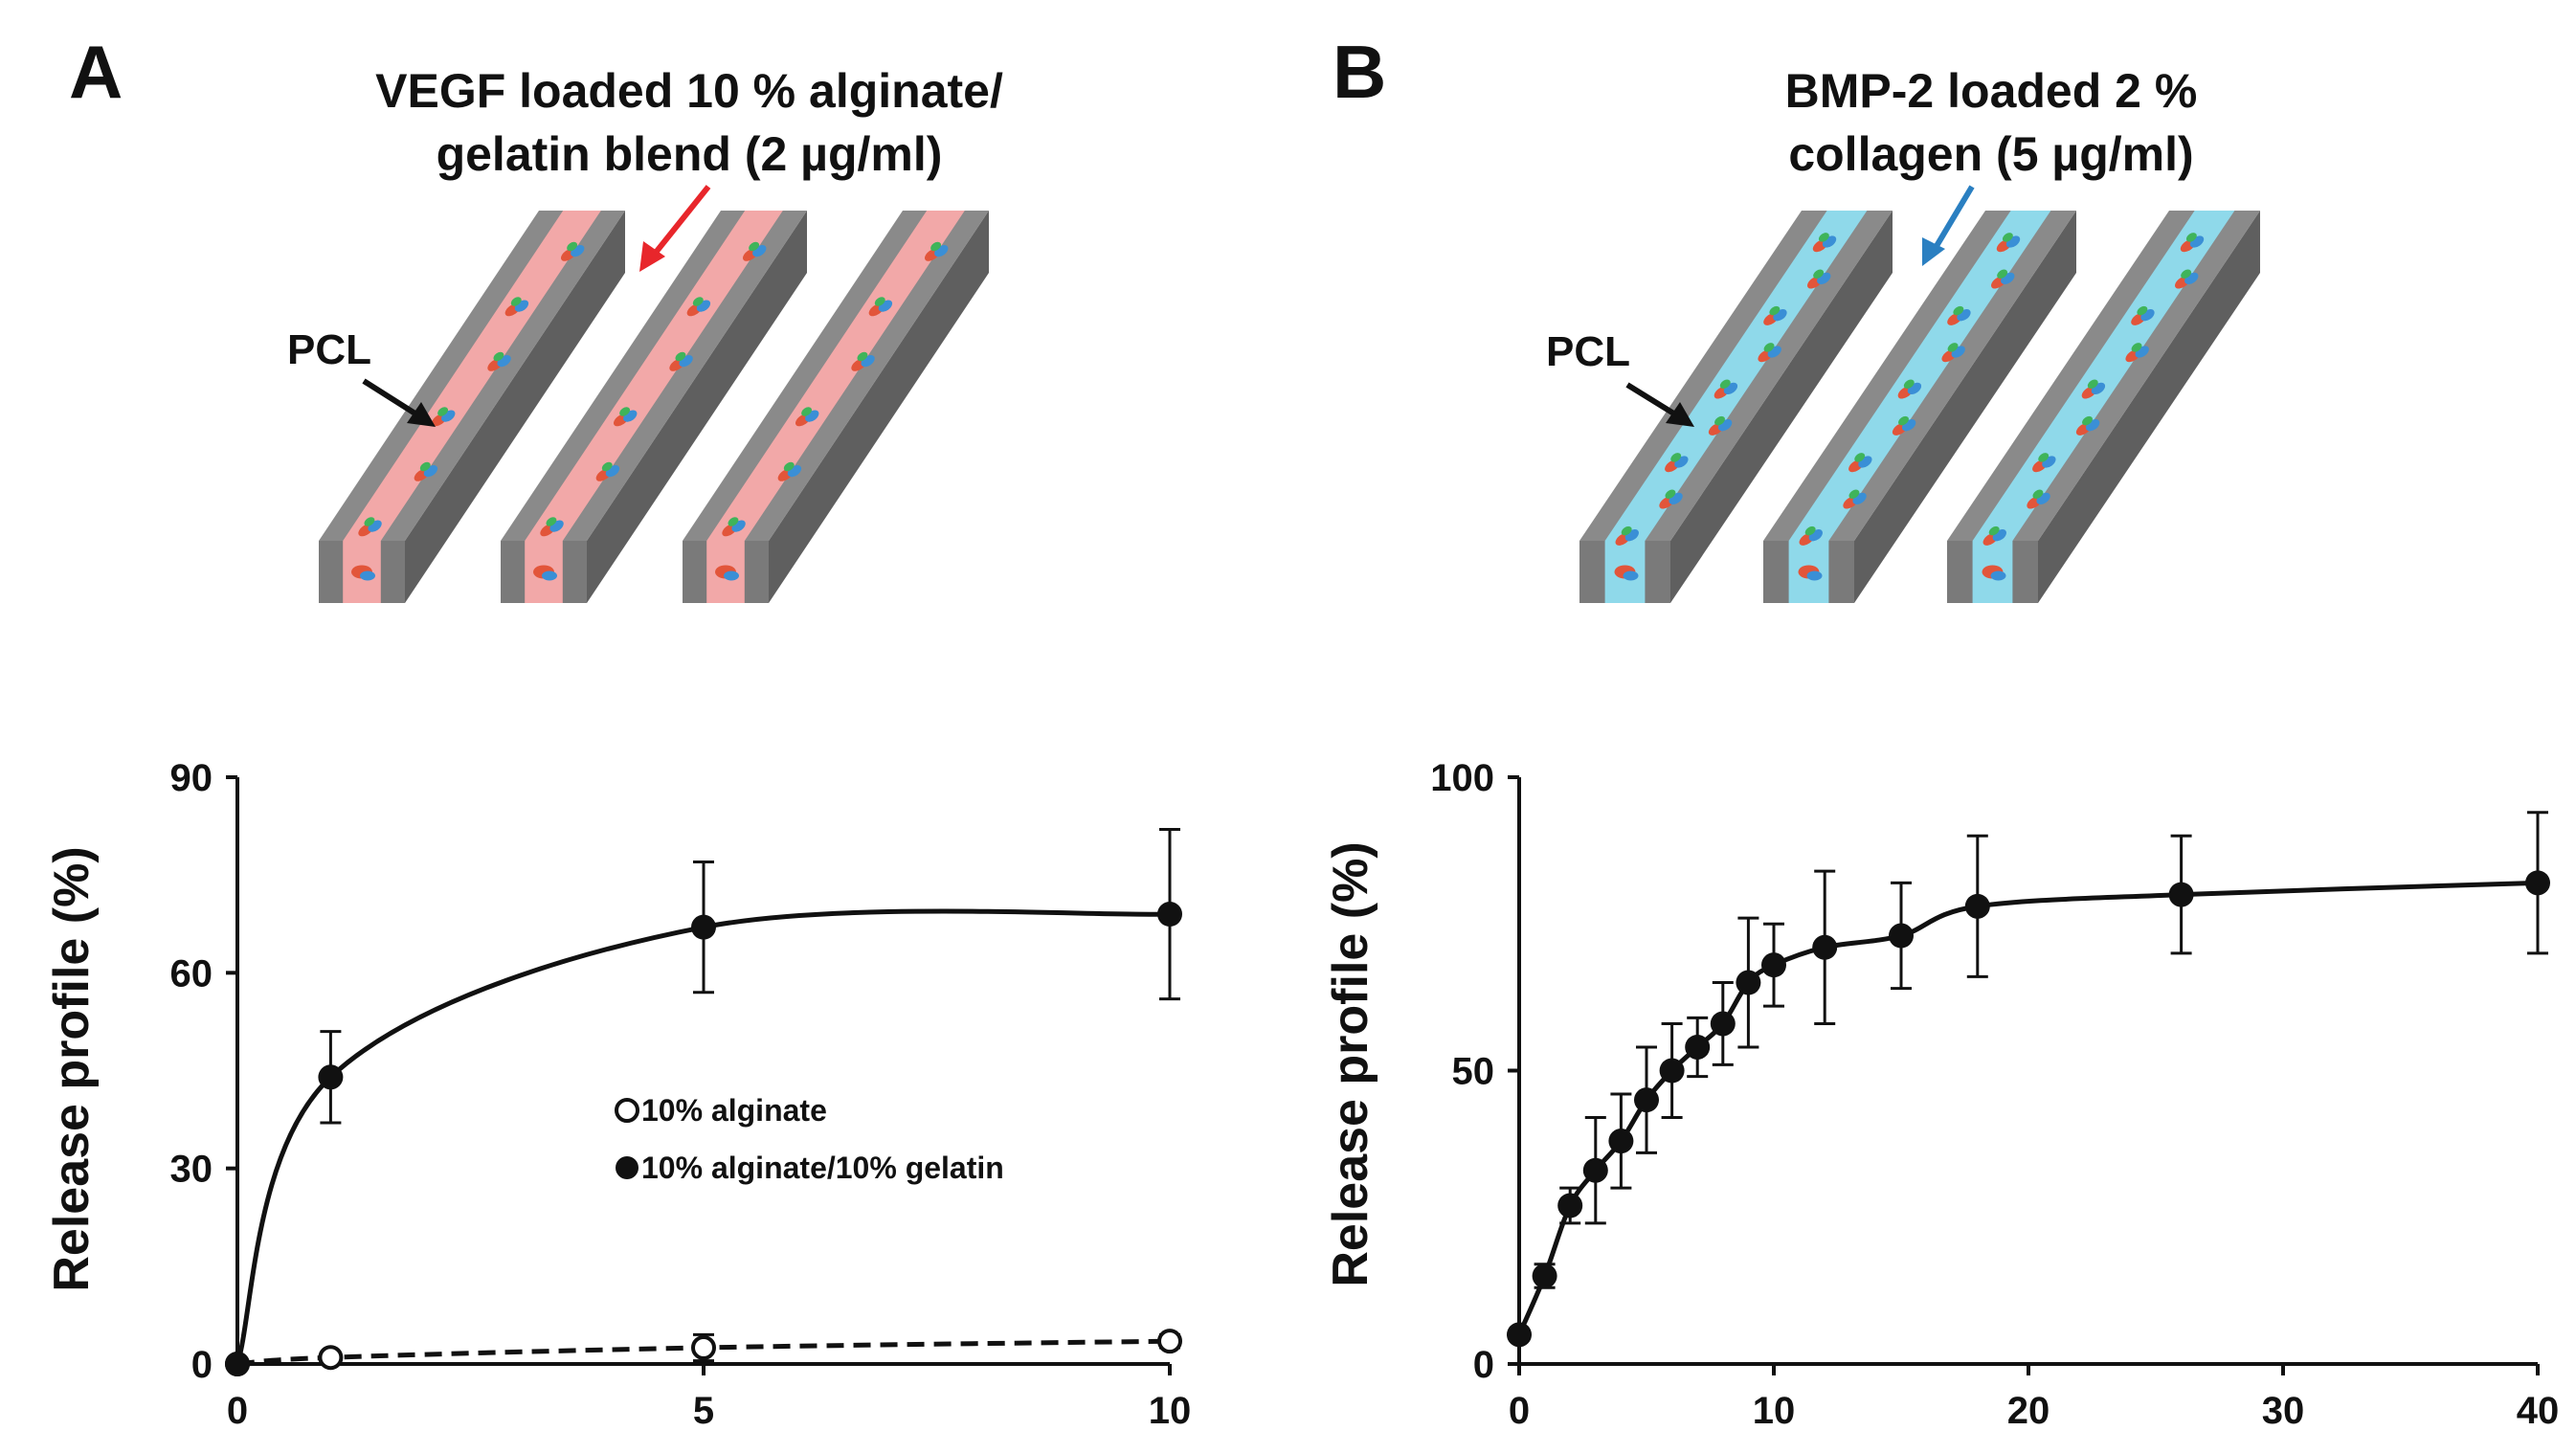 The height and width of the screenshot is (1453, 2576). What do you see at coordinates (1473, 1072) in the screenshot?
I see `y-tick-label: 50` at bounding box center [1473, 1072].